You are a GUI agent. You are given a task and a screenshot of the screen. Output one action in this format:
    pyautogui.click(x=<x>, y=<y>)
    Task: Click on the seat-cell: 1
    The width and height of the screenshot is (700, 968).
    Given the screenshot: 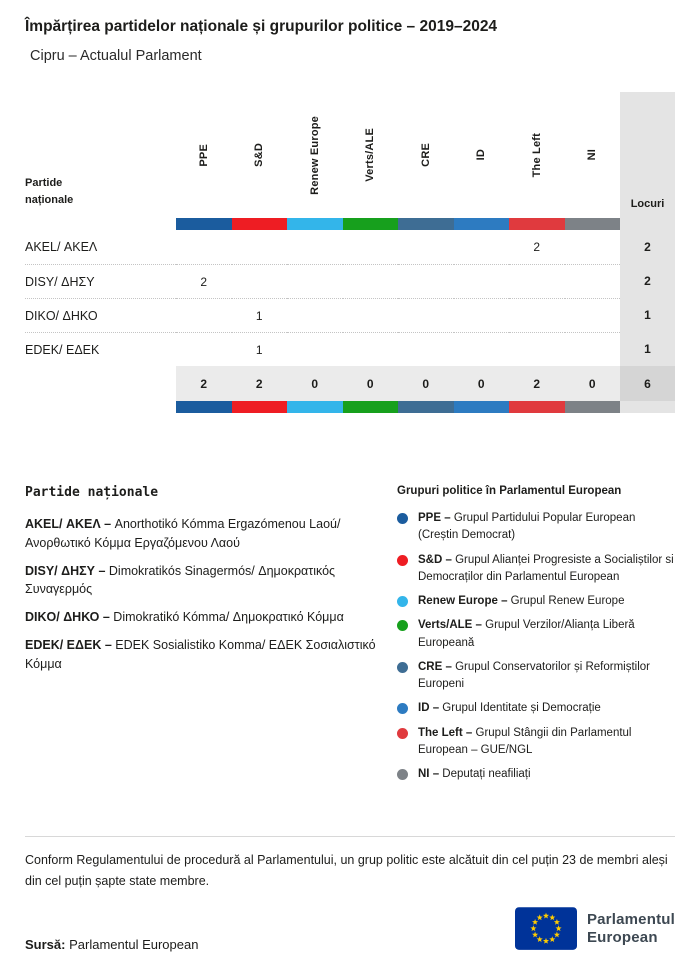 What is the action you would take?
    pyautogui.click(x=259, y=349)
    